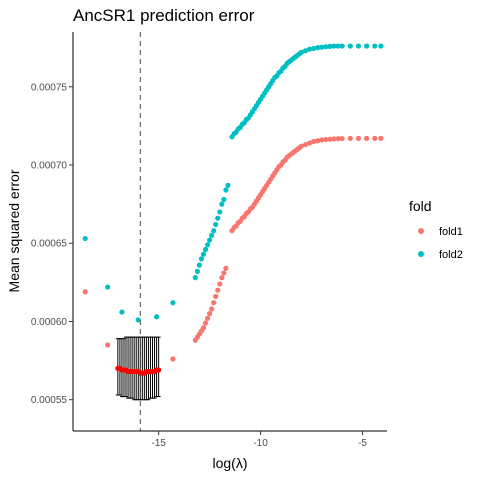 Image resolution: width=480 pixels, height=480 pixels. I want to click on legend-key-fold2, so click(421, 254).